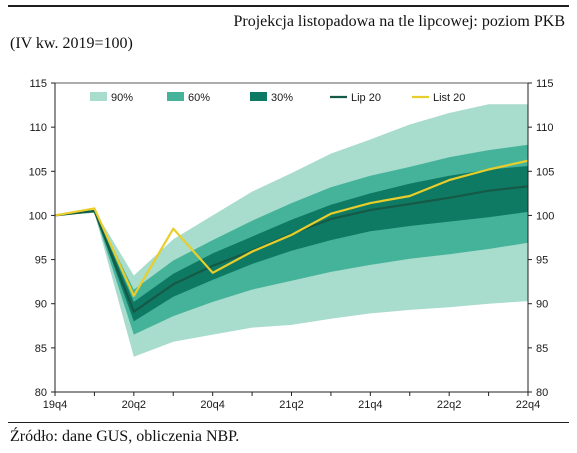 This screenshot has width=577, height=453. Describe the element at coordinates (288, 6) in the screenshot. I see `top-rule` at that location.